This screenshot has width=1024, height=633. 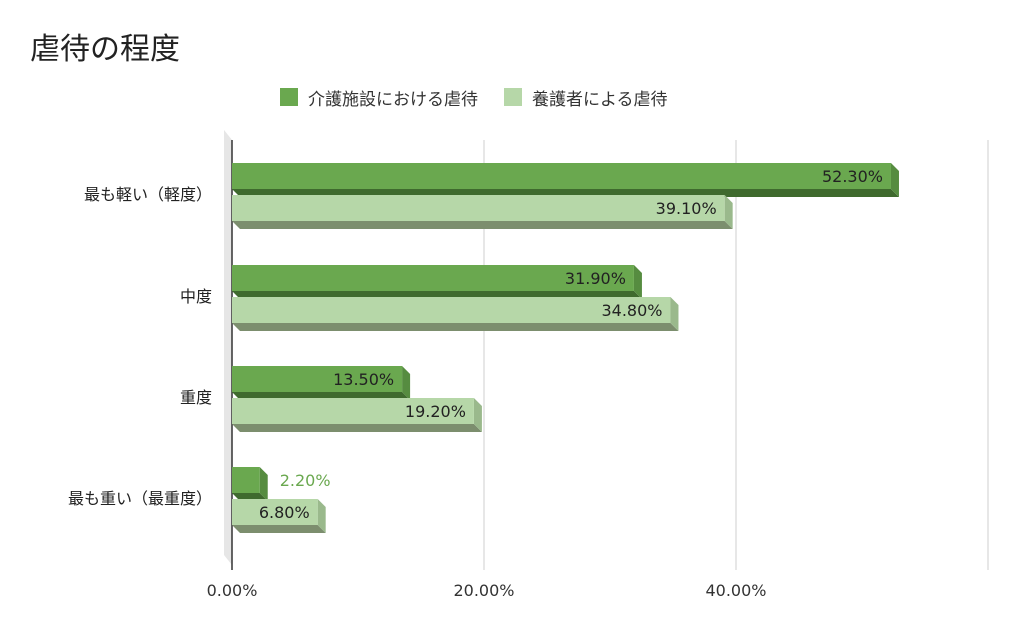 What do you see at coordinates (513, 97) in the screenshot?
I see `legend-swatch-caregiver` at bounding box center [513, 97].